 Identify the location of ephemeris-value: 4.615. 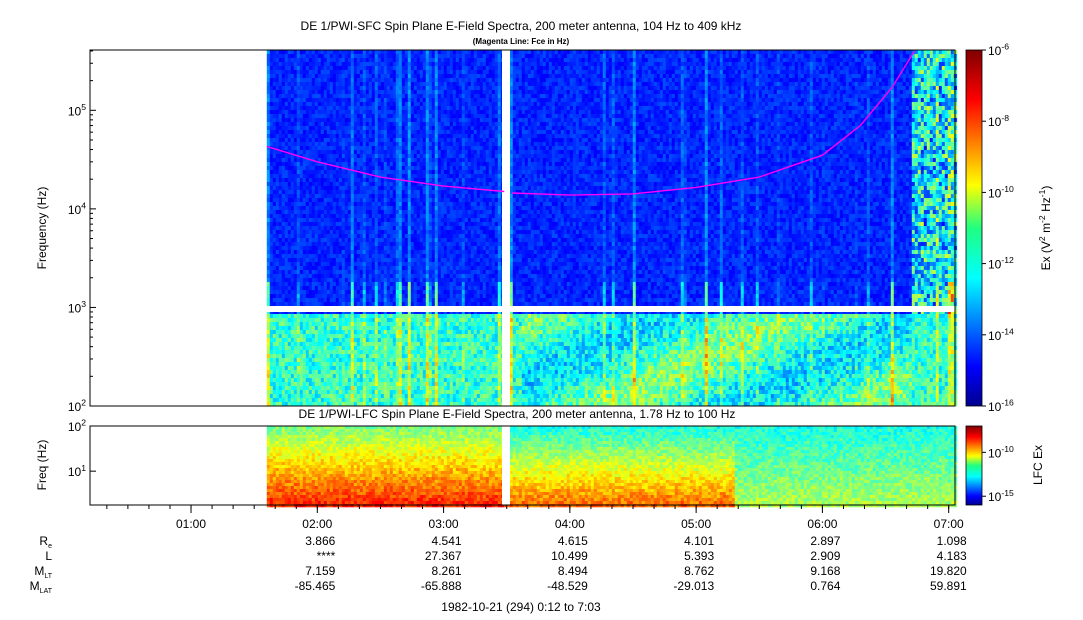
(573, 541).